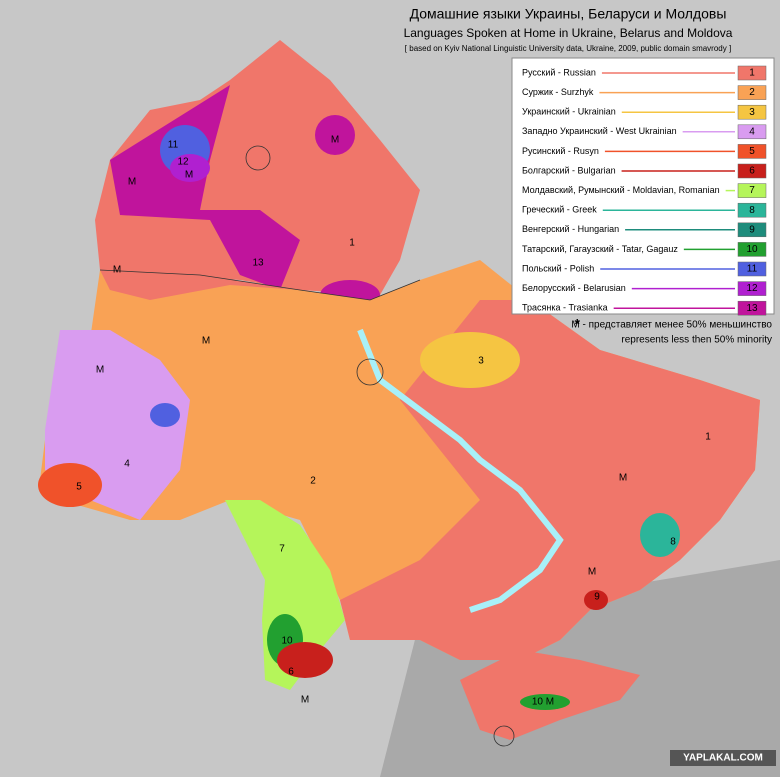 The width and height of the screenshot is (780, 777). I want to click on legend-number: 2, so click(752, 92).